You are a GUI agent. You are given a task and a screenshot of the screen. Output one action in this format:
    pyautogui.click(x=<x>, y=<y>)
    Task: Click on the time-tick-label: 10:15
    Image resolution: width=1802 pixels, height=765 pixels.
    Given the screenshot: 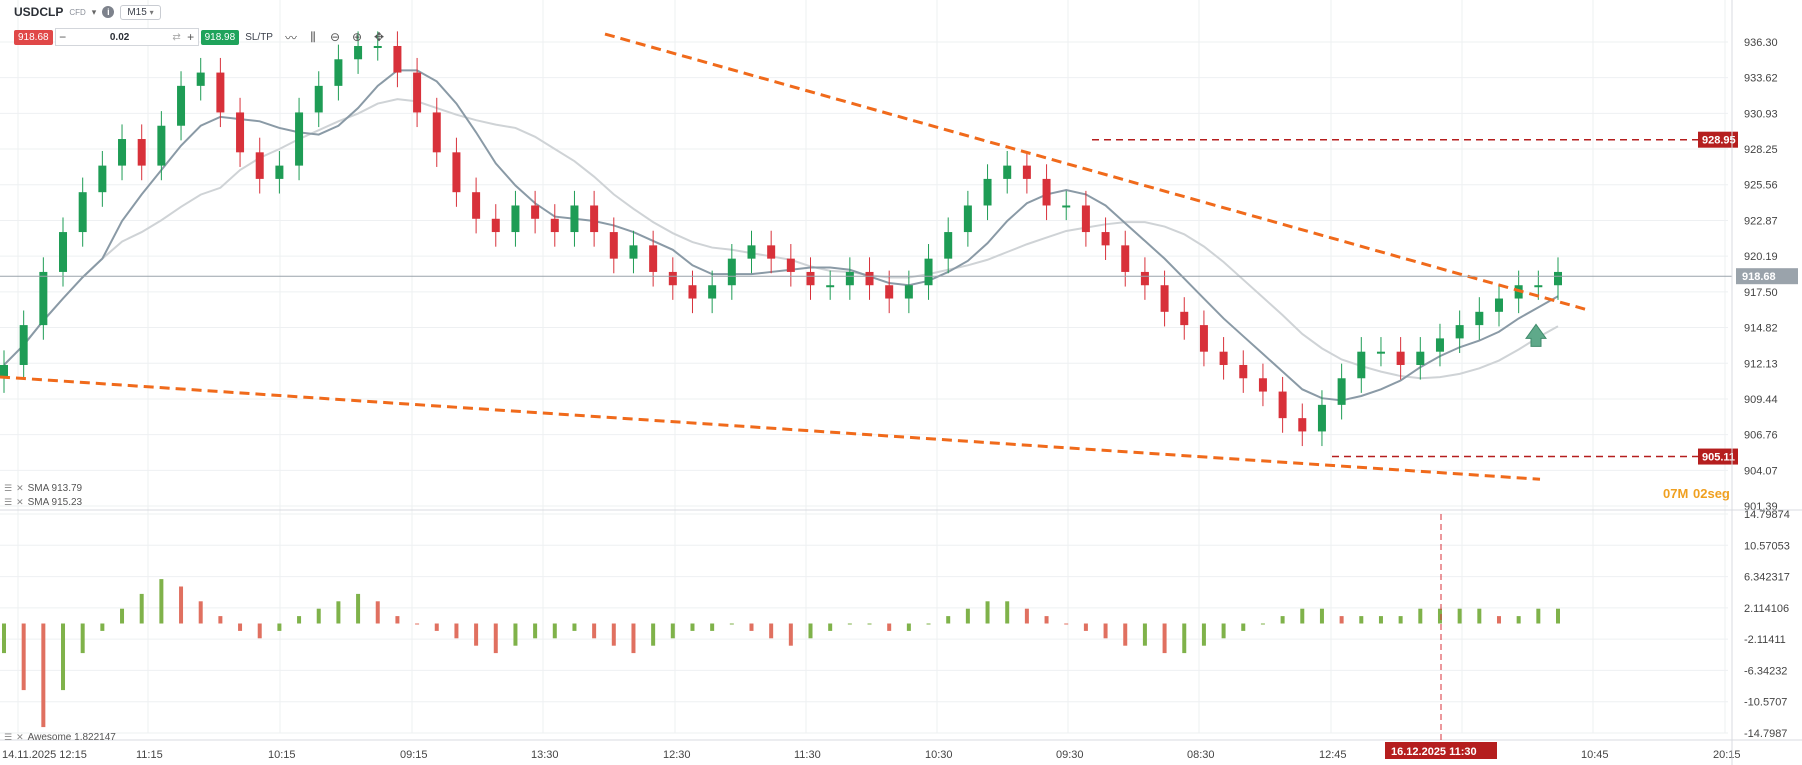 What is the action you would take?
    pyautogui.click(x=282, y=755)
    